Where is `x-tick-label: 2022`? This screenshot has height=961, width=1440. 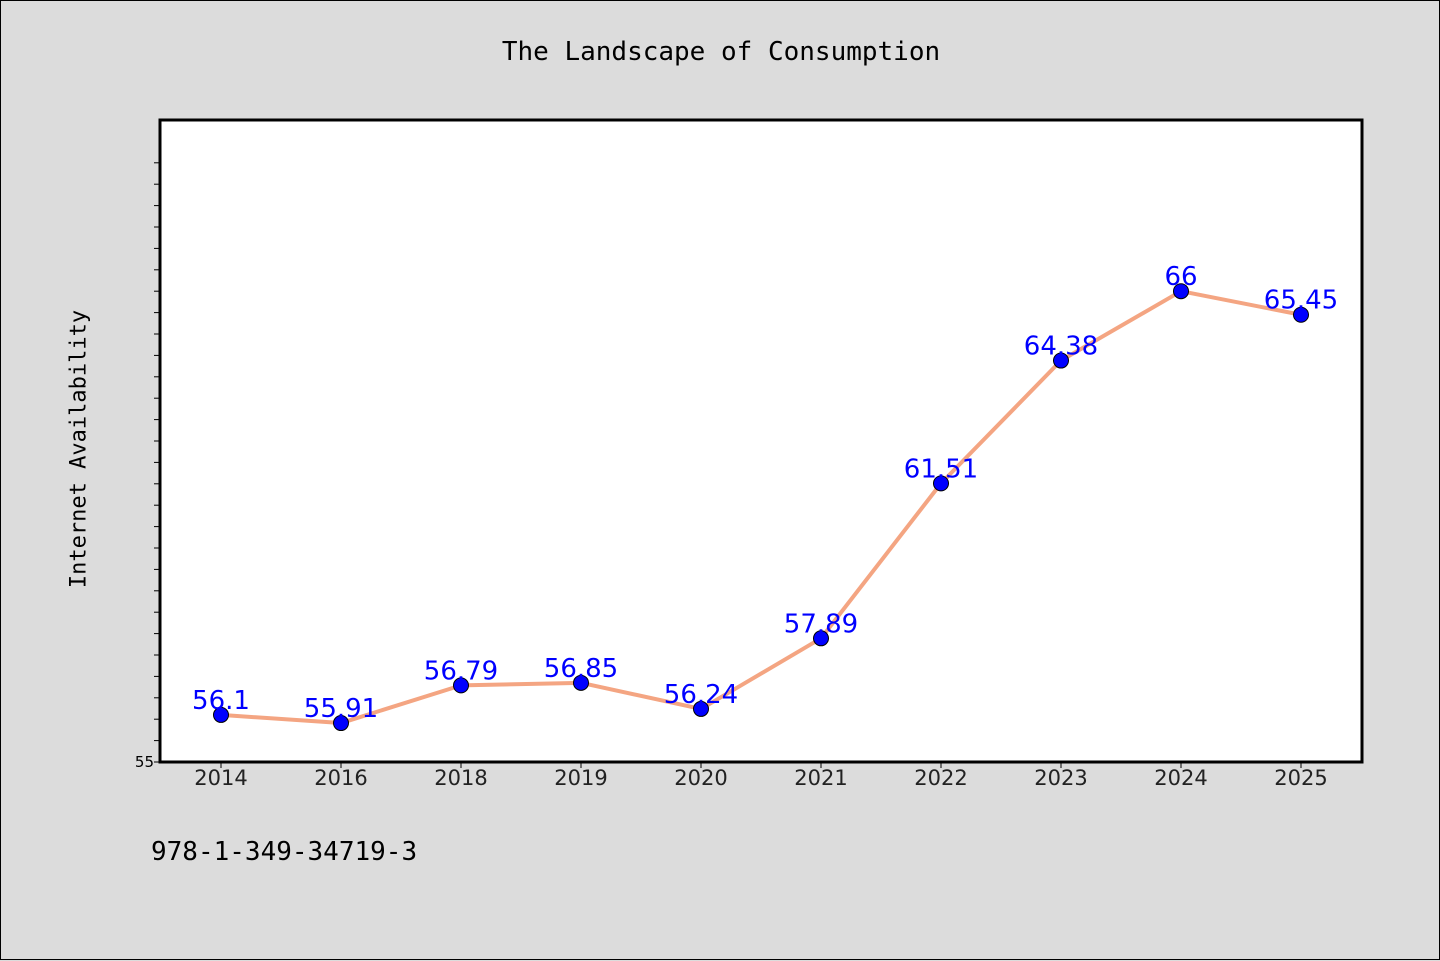
x-tick-label: 2022 is located at coordinates (940, 778).